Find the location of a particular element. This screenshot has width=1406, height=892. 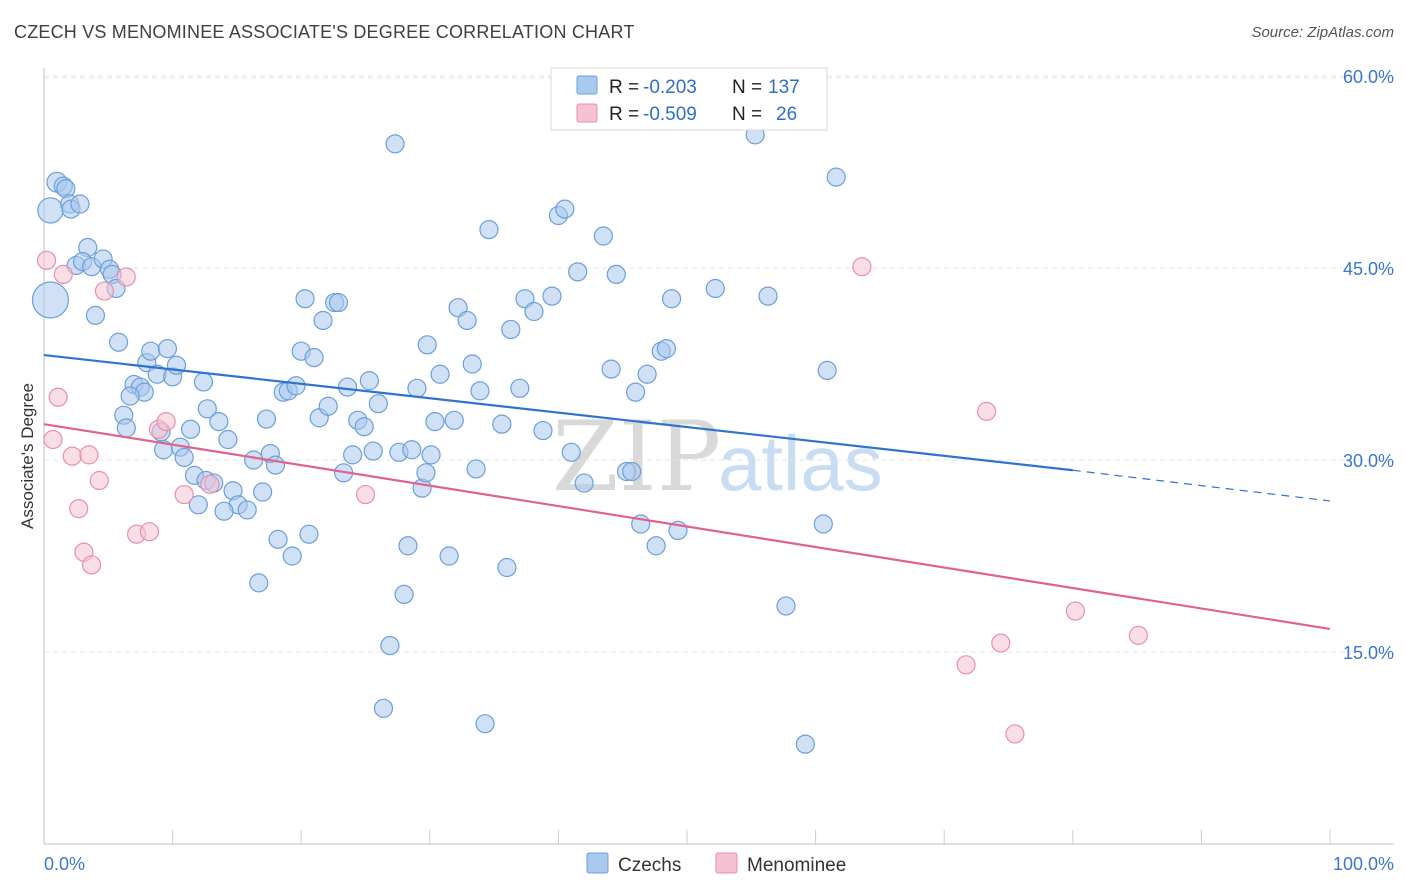

legend-r-label-czechs: R = is located at coordinates (624, 87).